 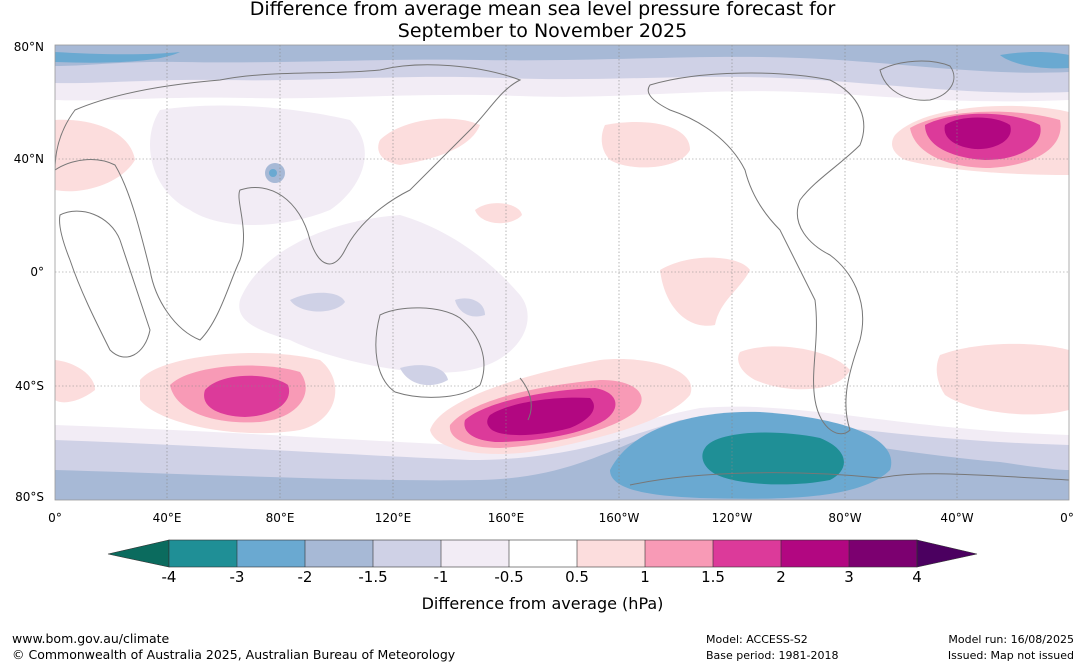 I want to click on colorbar-extend-high, so click(x=947, y=553).